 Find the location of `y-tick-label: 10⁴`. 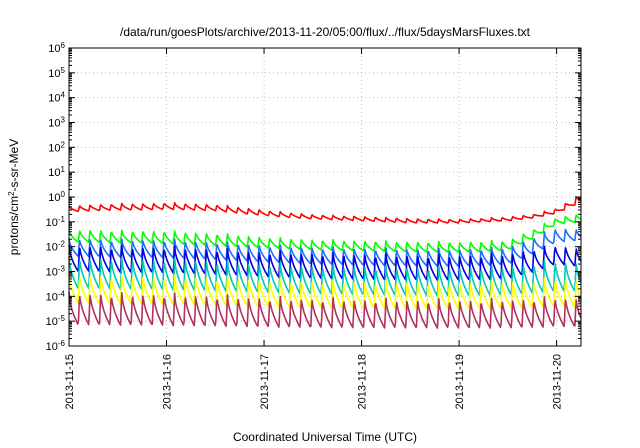

y-tick-label: 10⁴ is located at coordinates (56, 97).